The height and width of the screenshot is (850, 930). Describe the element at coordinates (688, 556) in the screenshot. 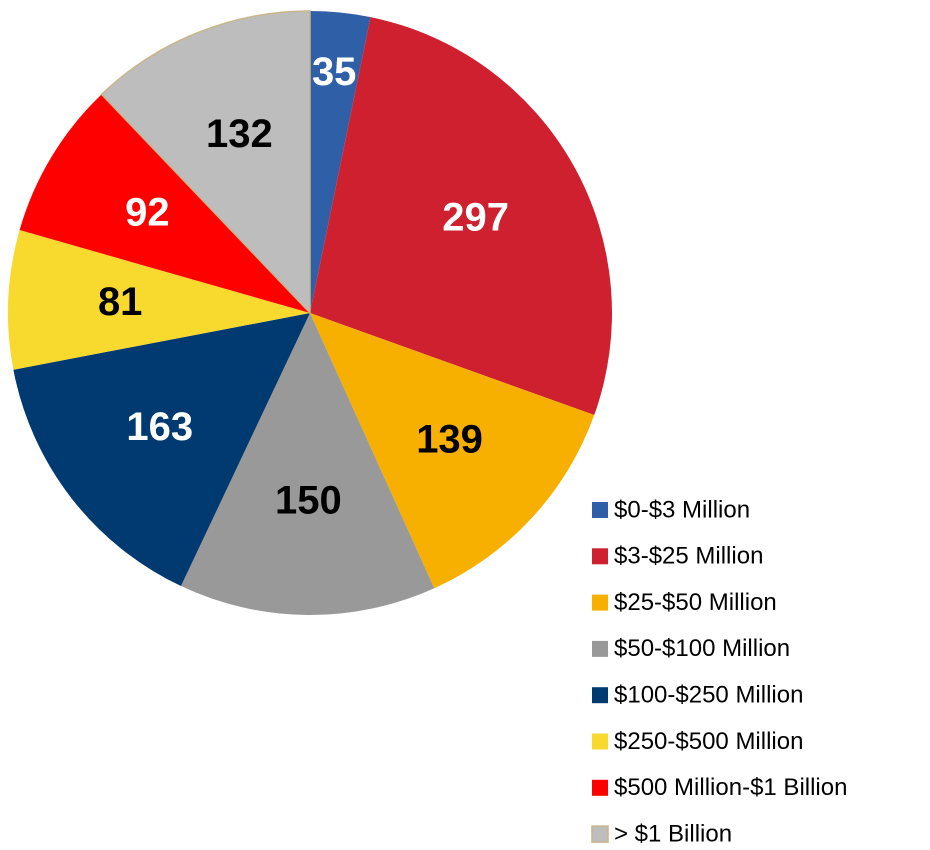

I see `legend-label: $3-$25 Million` at that location.